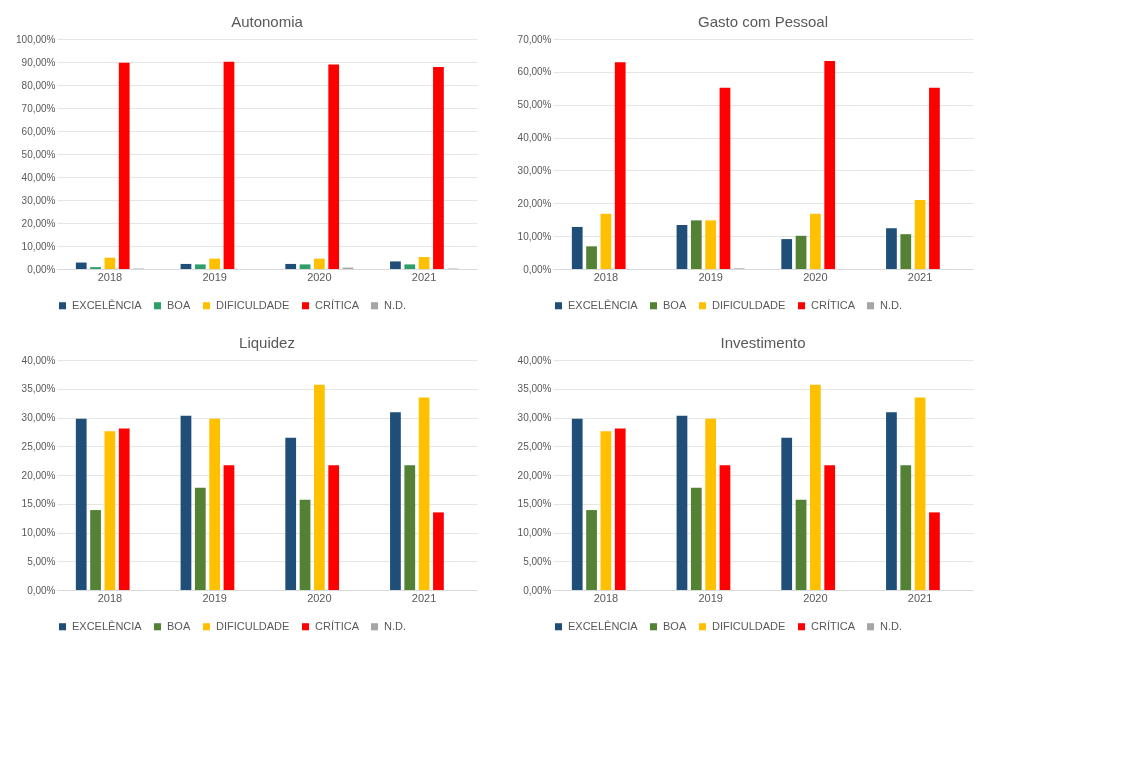  What do you see at coordinates (537, 269) in the screenshot?
I see `y-tick-label: 0,00%` at bounding box center [537, 269].